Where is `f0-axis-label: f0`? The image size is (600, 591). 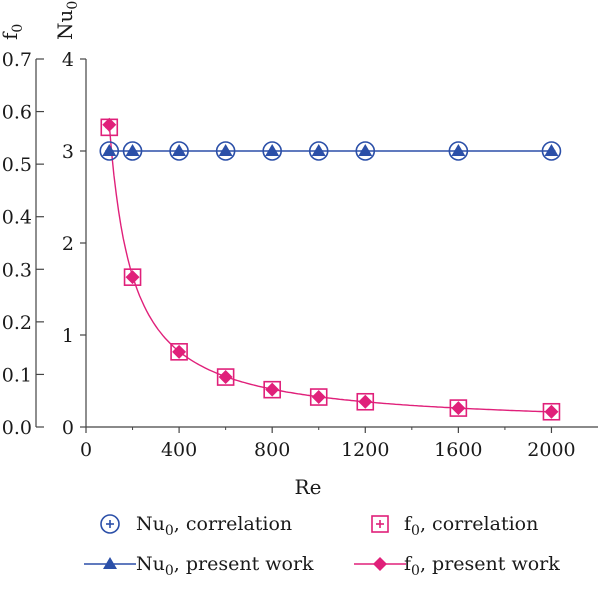
f0-axis-label: f0 is located at coordinates (13, 32).